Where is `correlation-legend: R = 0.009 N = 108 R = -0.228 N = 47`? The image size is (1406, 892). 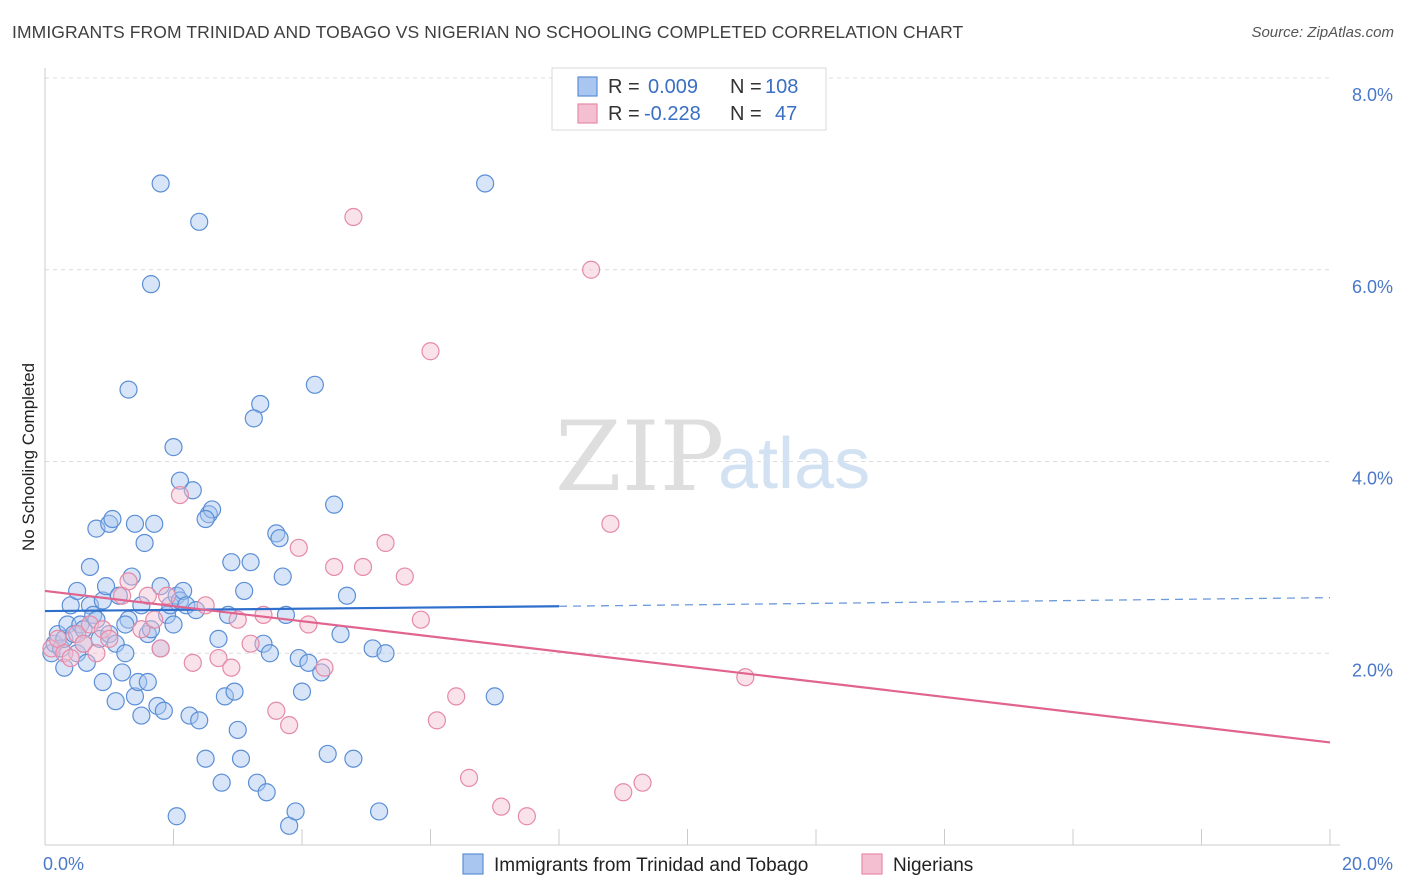
correlation-legend: R = 0.009 N = 108 R = -0.228 N = 47 is located at coordinates (689, 99).